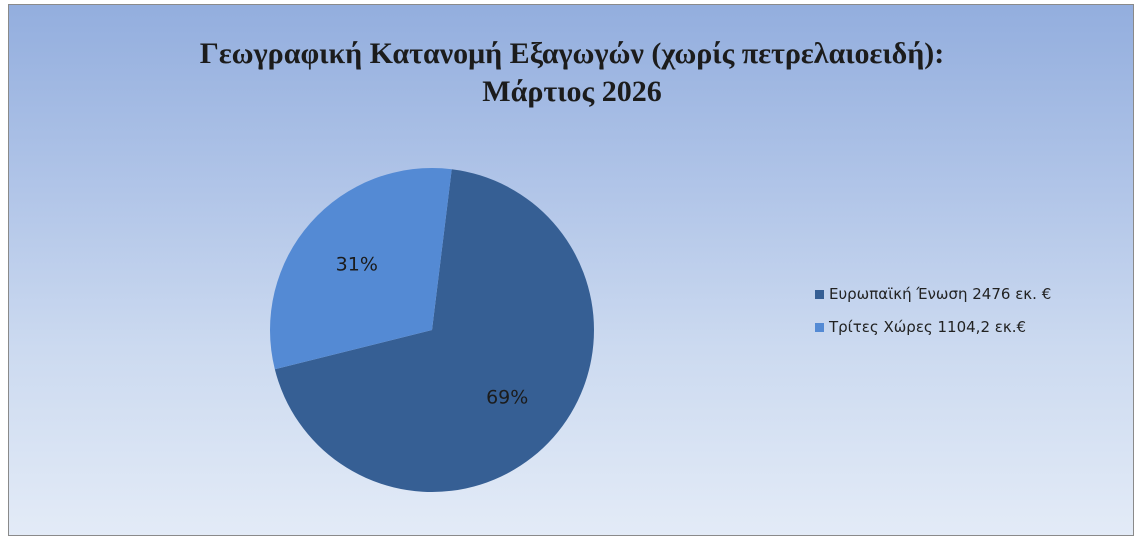 The width and height of the screenshot is (1138, 541). I want to click on legend-swatch-eu, so click(819, 294).